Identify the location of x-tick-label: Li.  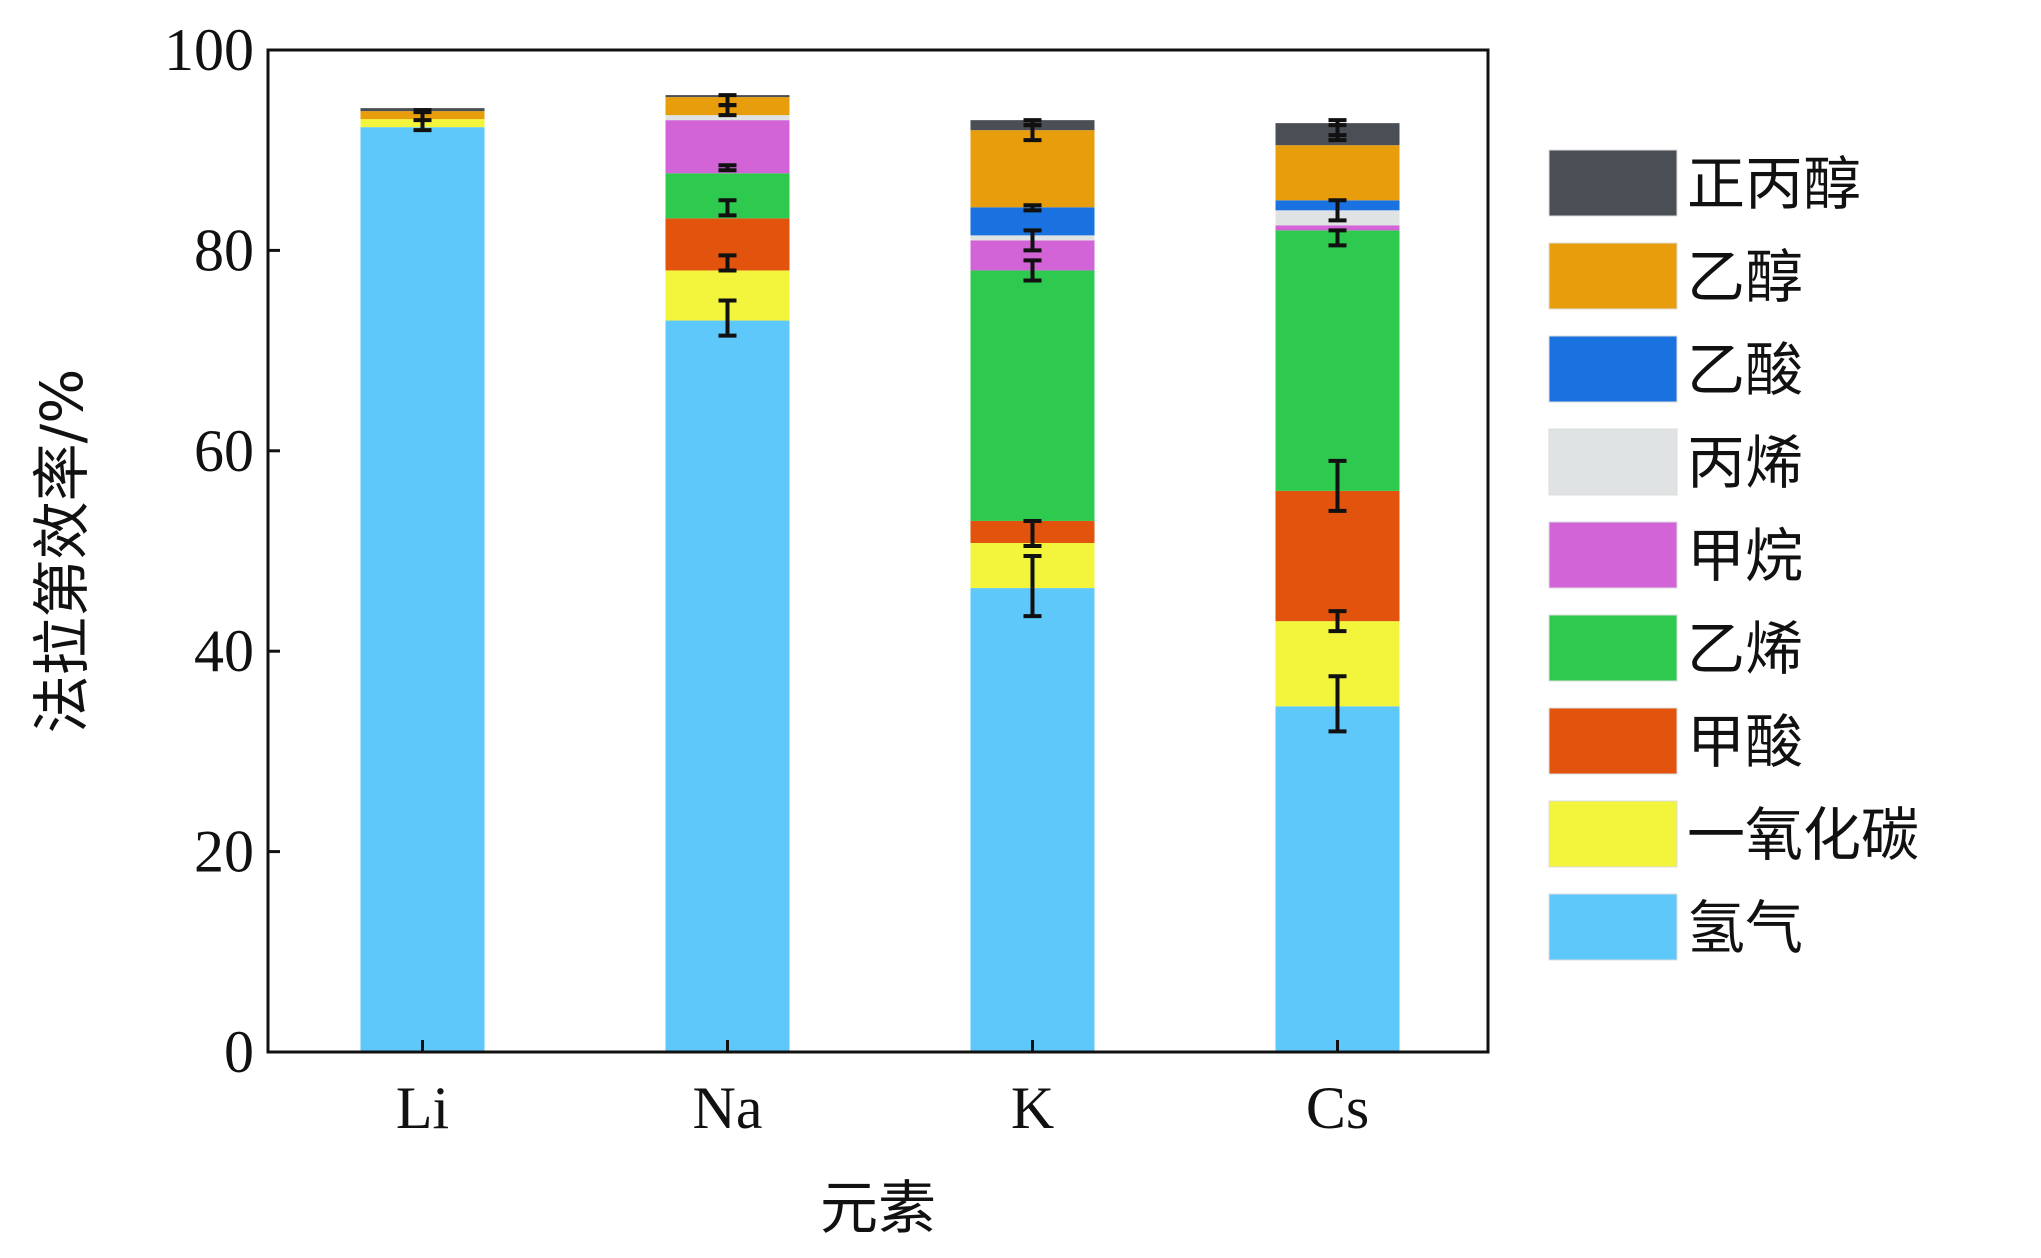
(422, 1108).